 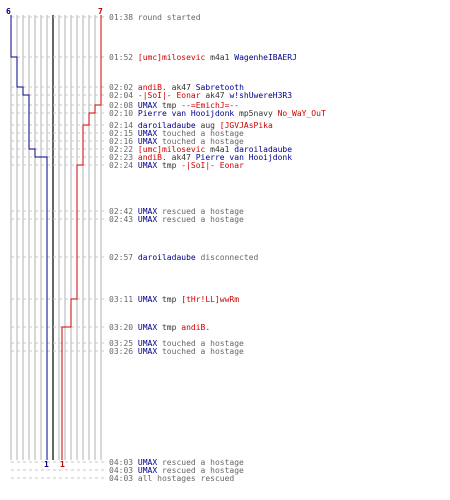 I want to click on event-time: 02:24, so click(x=123, y=165).